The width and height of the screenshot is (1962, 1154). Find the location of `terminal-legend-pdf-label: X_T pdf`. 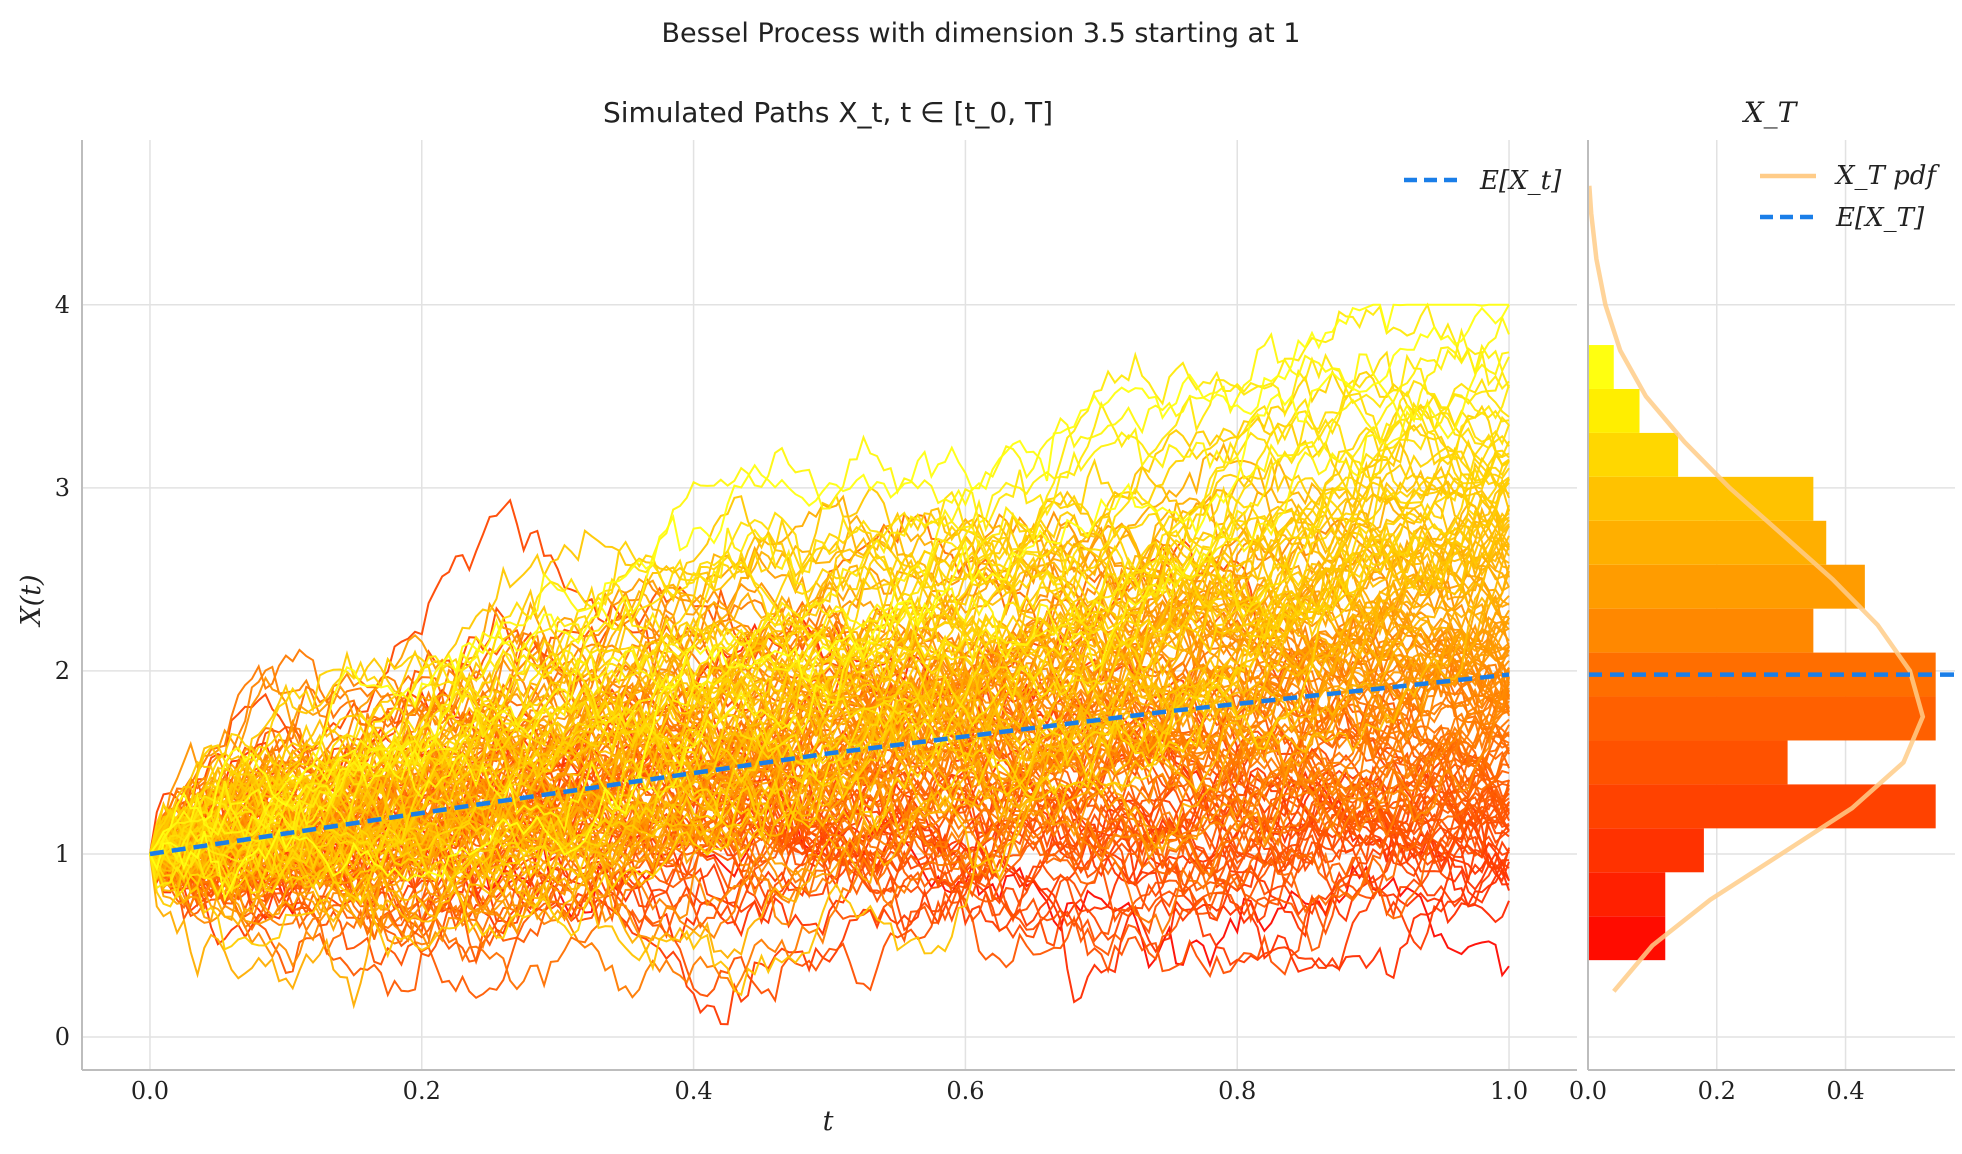

terminal-legend-pdf-label: X_T pdf is located at coordinates (1887, 176).